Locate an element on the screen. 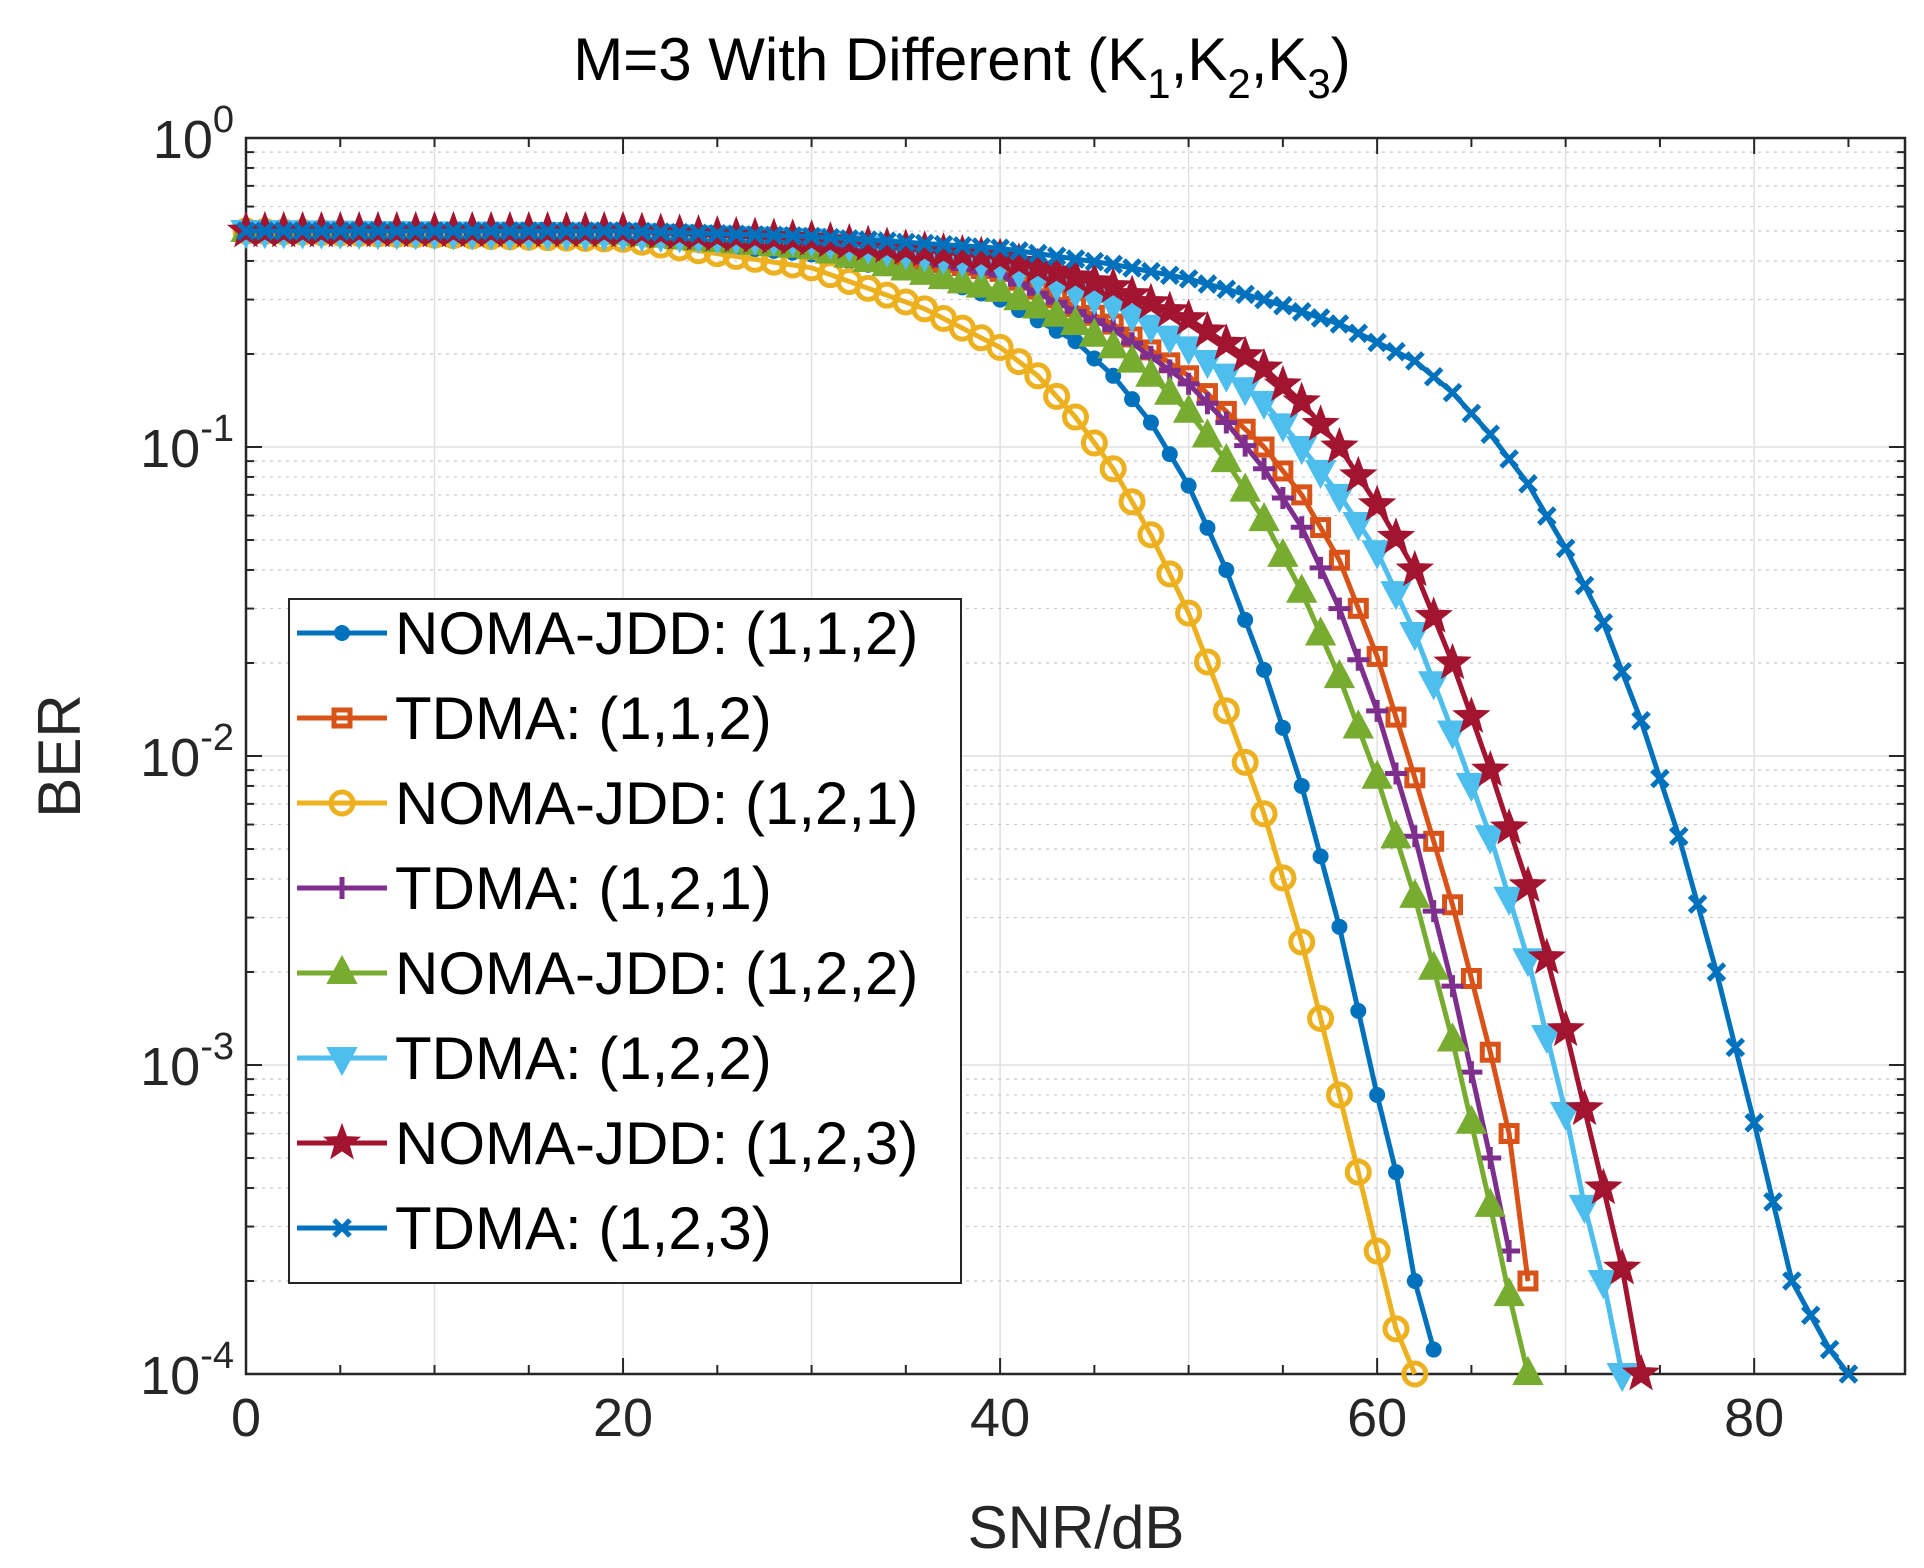 This screenshot has width=1924, height=1568. legend-label: NOMA-JDD: (1,2,1) is located at coordinates (656, 803).